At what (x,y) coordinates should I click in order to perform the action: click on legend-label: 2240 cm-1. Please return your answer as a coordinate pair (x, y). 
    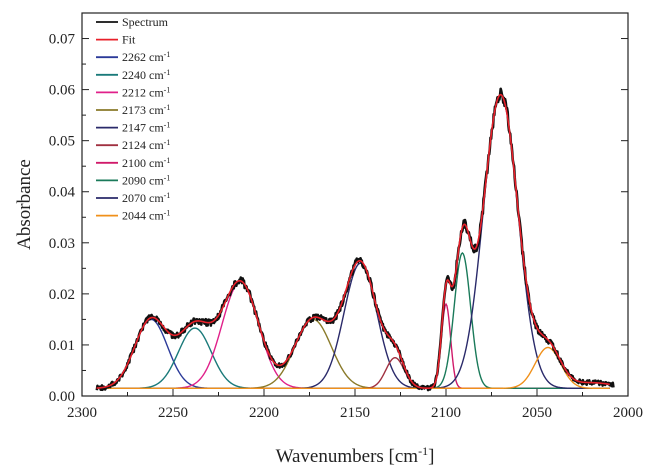
    Looking at the image, I should click on (146, 74).